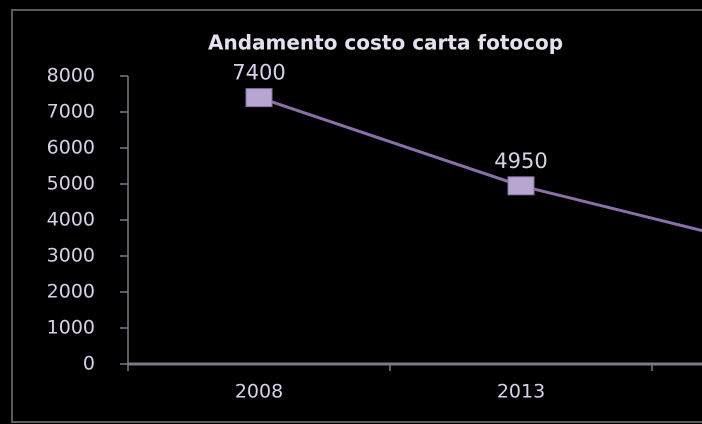  Describe the element at coordinates (258, 73) in the screenshot. I see `data-label: 7400` at that location.